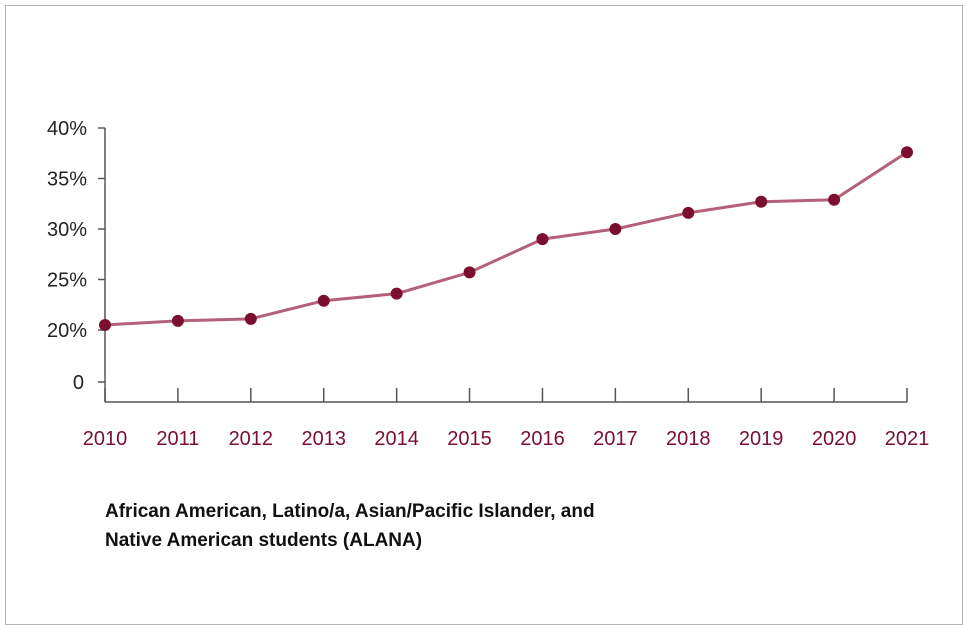 This screenshot has width=967, height=625. I want to click on y-tick-label: 25%, so click(67, 281).